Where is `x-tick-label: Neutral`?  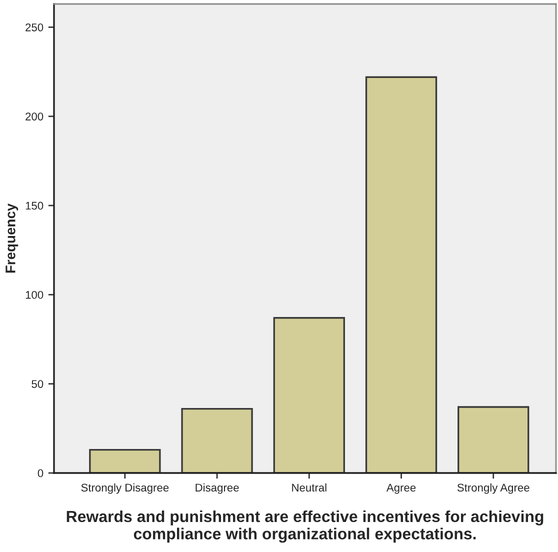
x-tick-label: Neutral is located at coordinates (309, 487).